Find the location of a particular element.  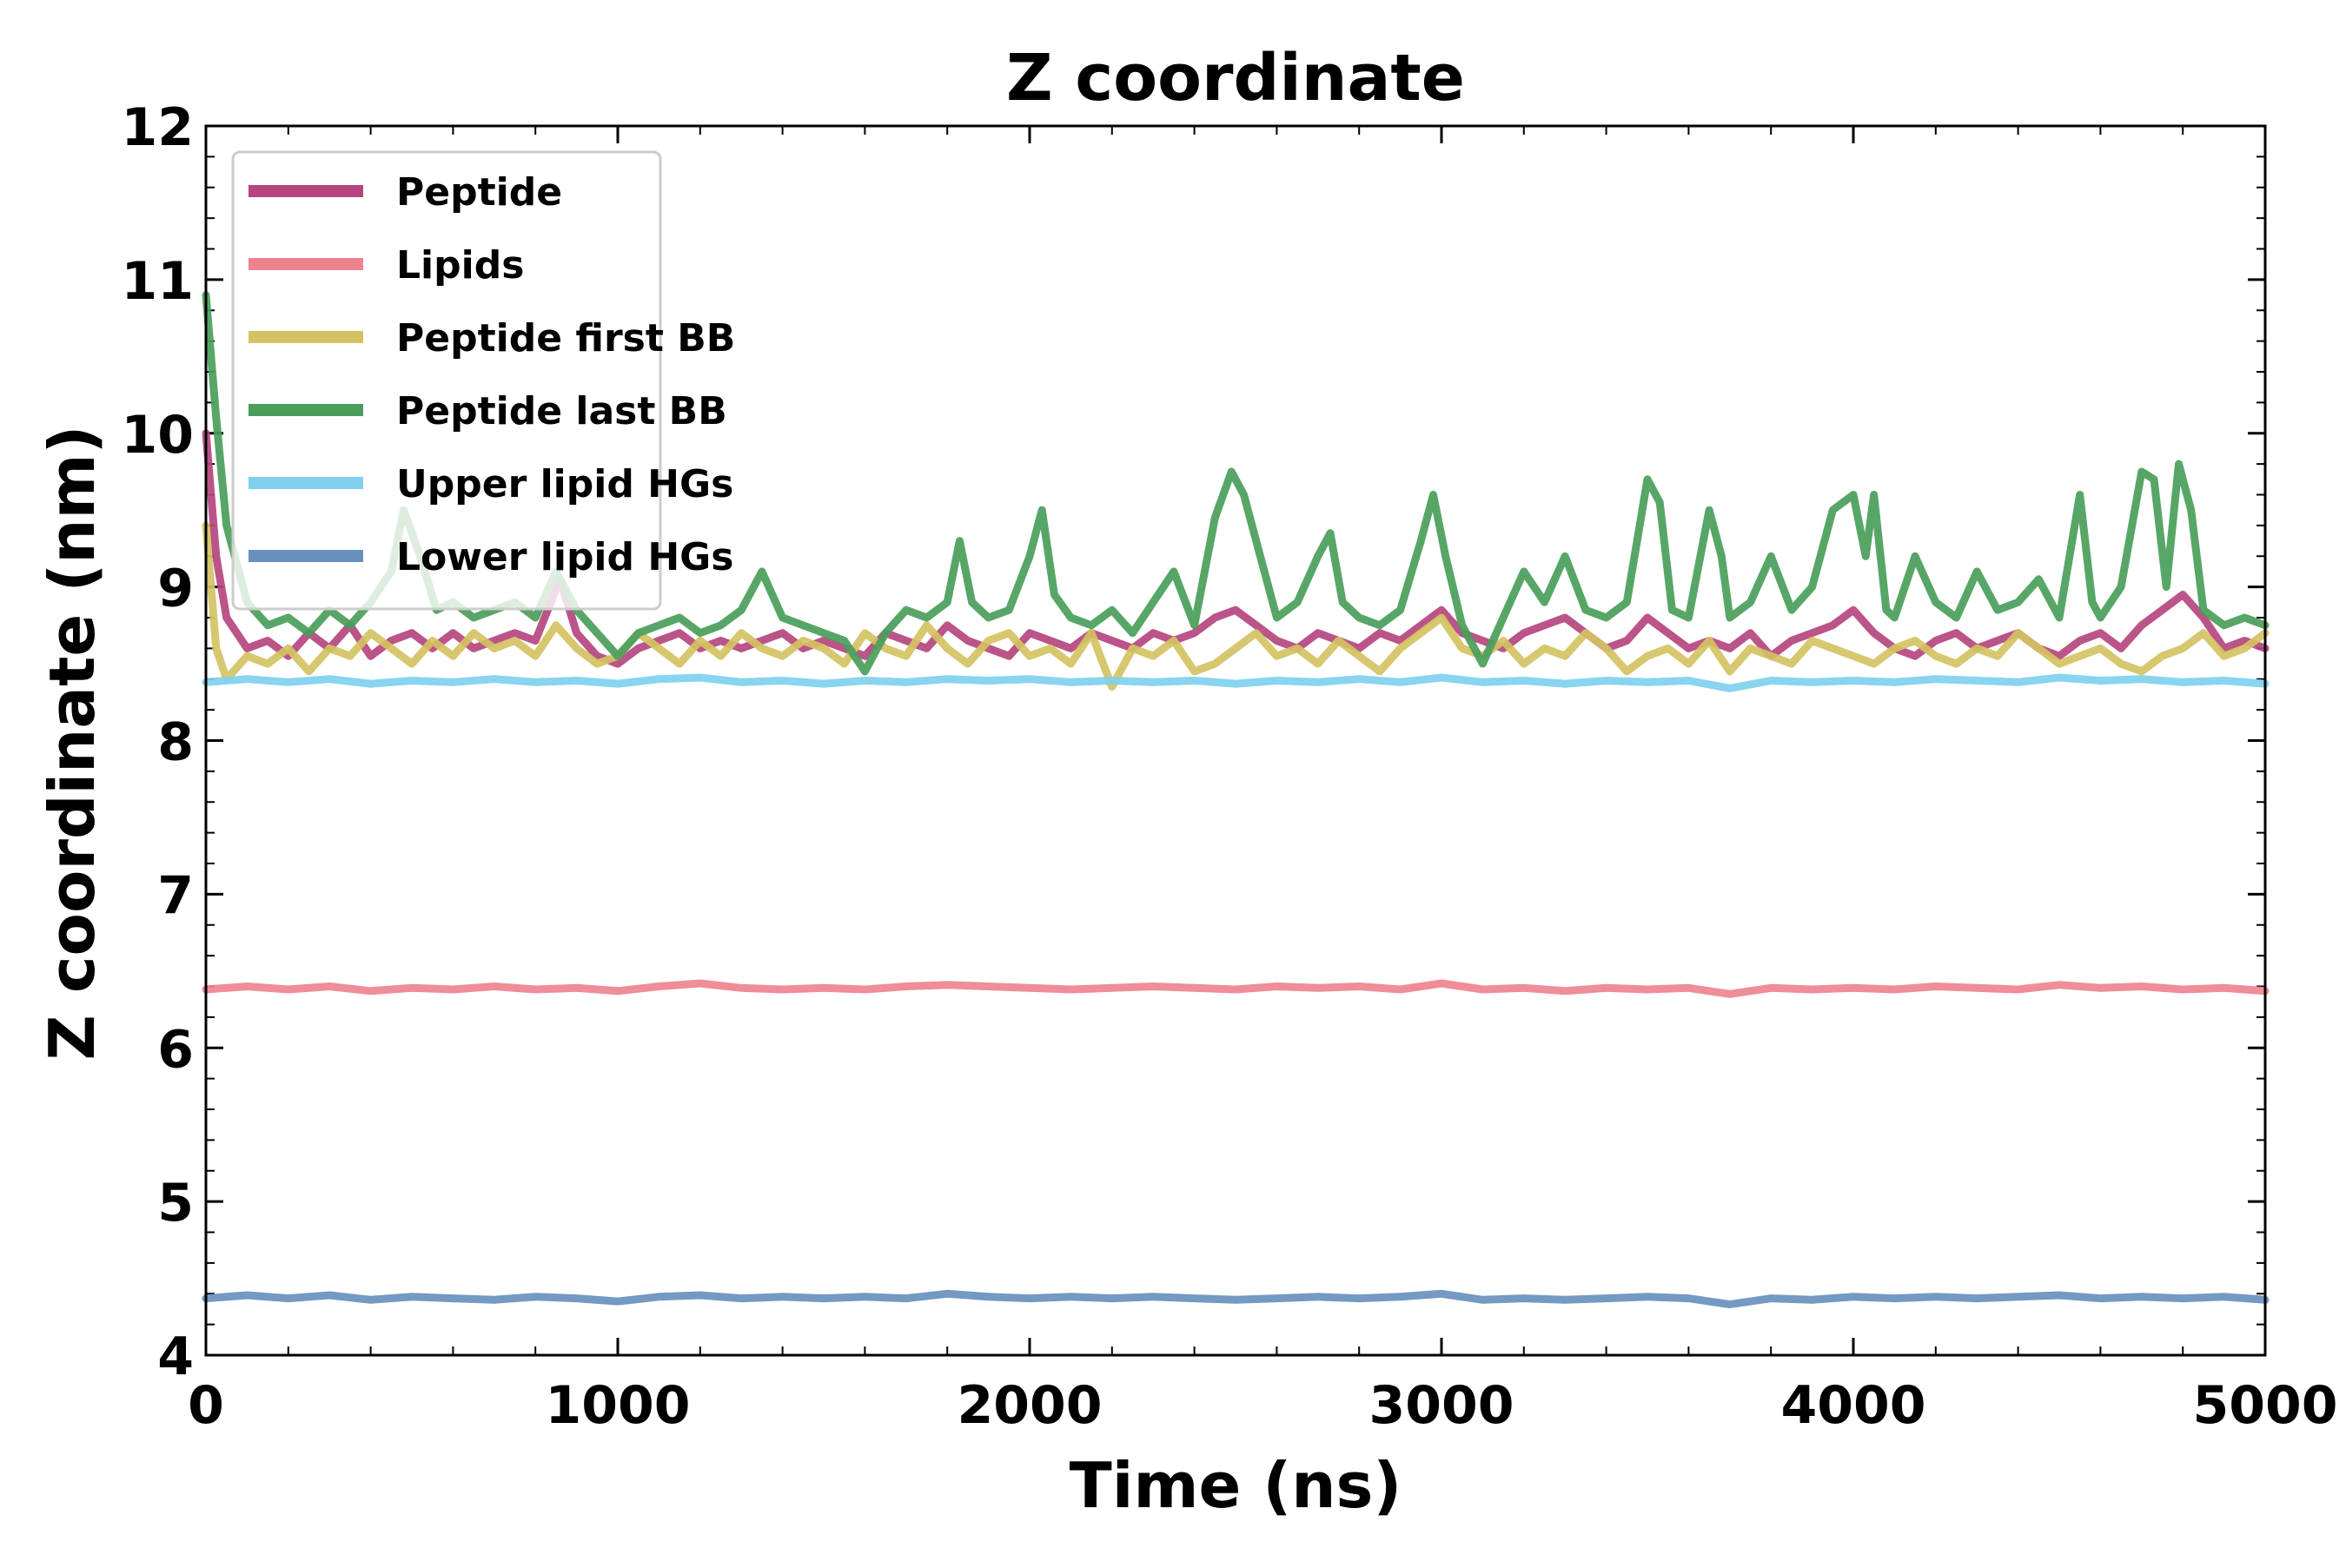

series-line-peptide-first-bb is located at coordinates (1236, 606).